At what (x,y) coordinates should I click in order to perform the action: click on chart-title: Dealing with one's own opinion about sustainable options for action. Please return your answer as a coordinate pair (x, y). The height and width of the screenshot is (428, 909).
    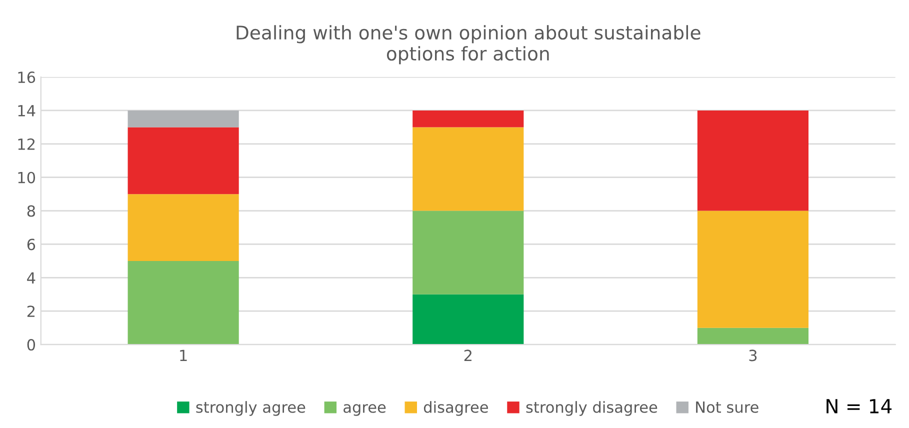
    Looking at the image, I should click on (468, 44).